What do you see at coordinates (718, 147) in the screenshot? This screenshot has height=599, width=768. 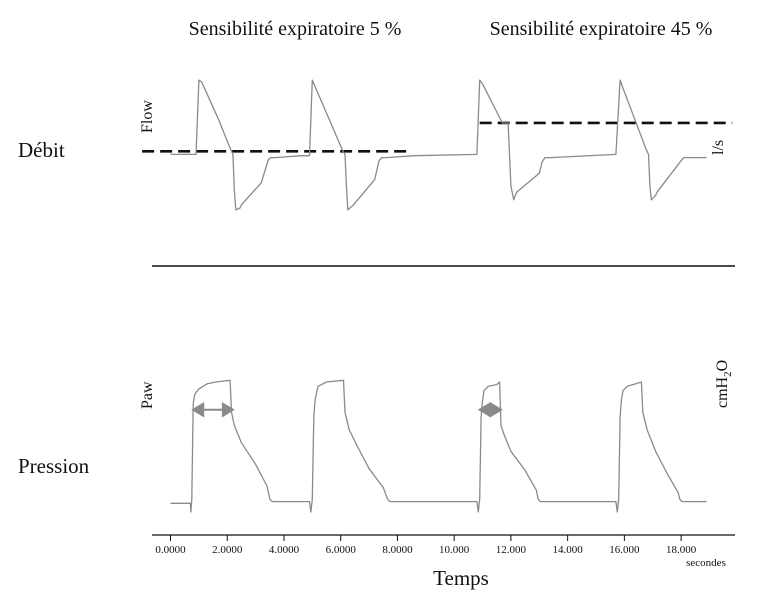 I see `flow-unit-label: l/s` at bounding box center [718, 147].